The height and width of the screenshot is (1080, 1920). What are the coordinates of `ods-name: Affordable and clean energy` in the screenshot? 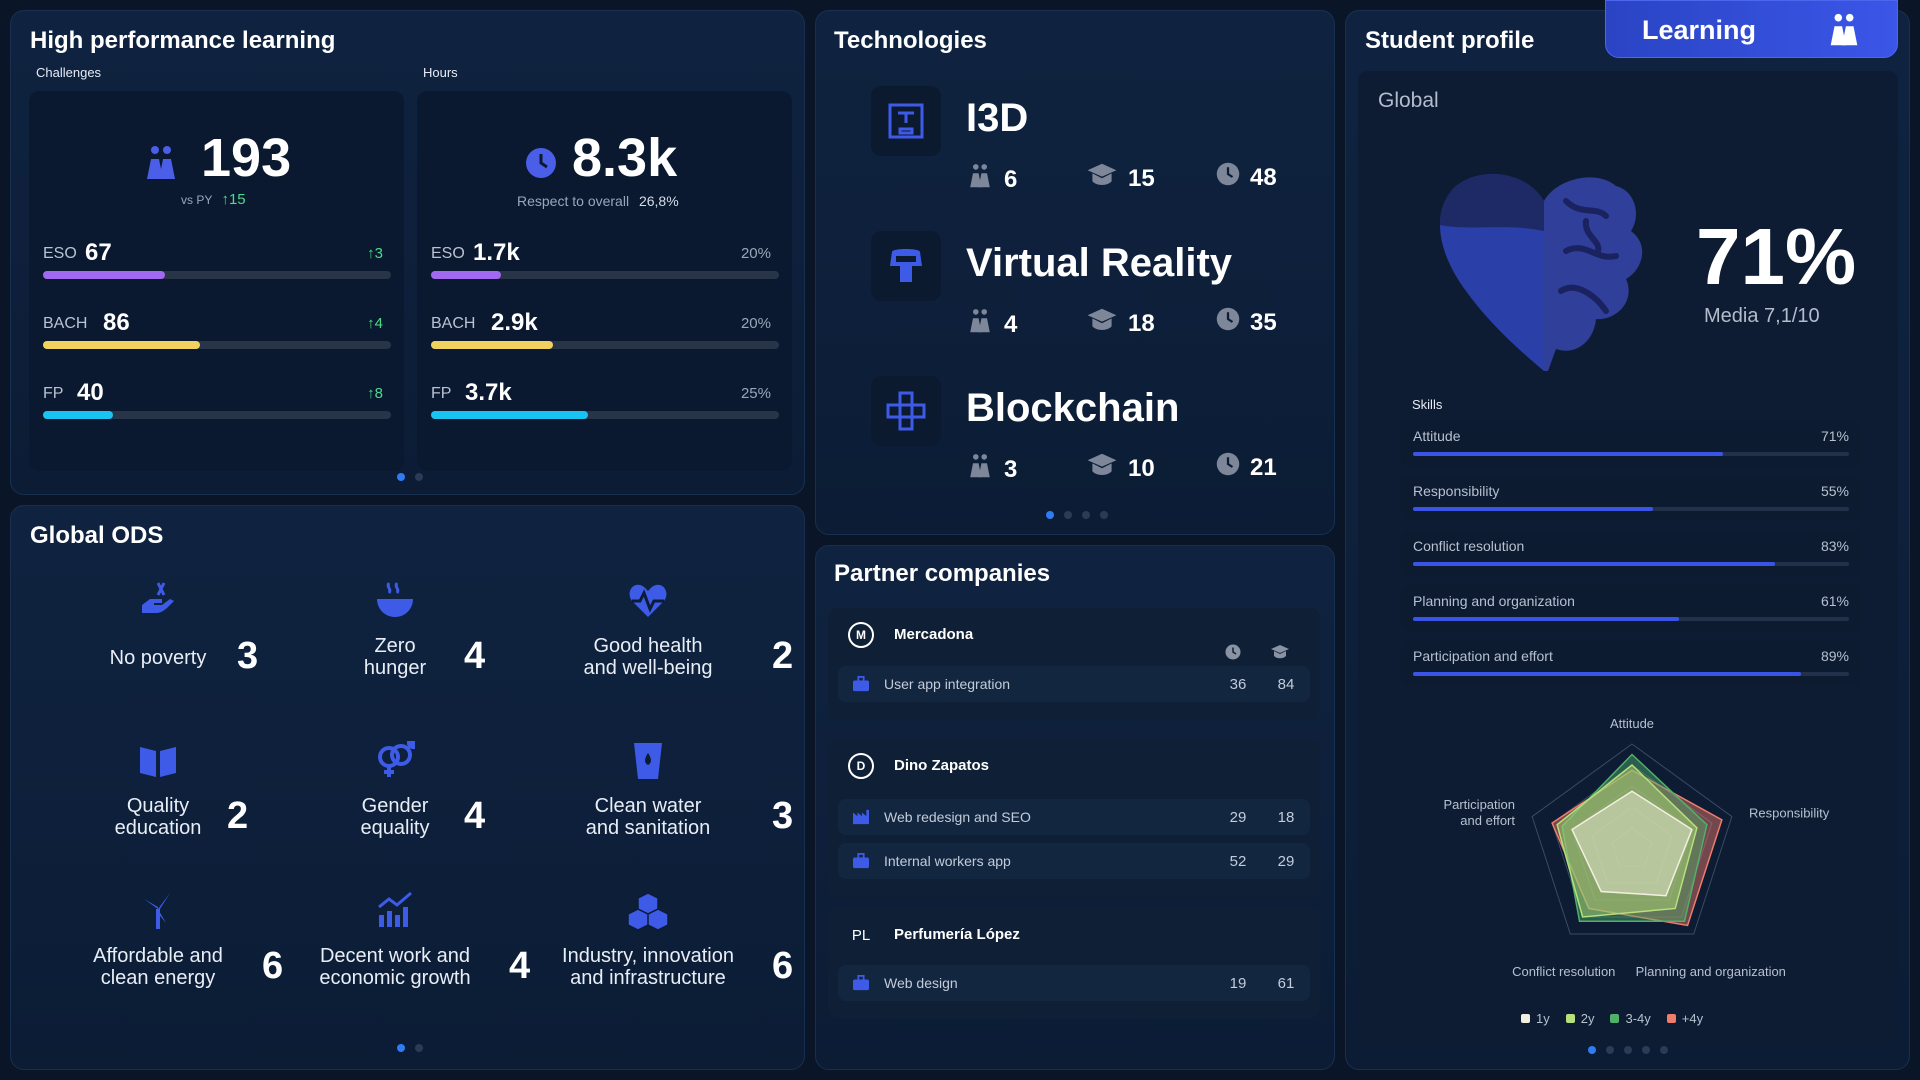 It's located at (158, 967).